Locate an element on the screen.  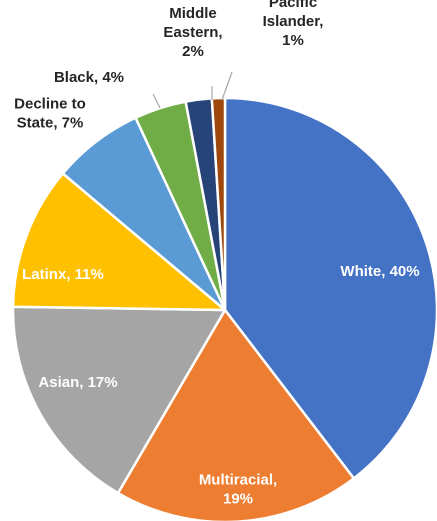
data-label-line: Eastern, is located at coordinates (192, 32).